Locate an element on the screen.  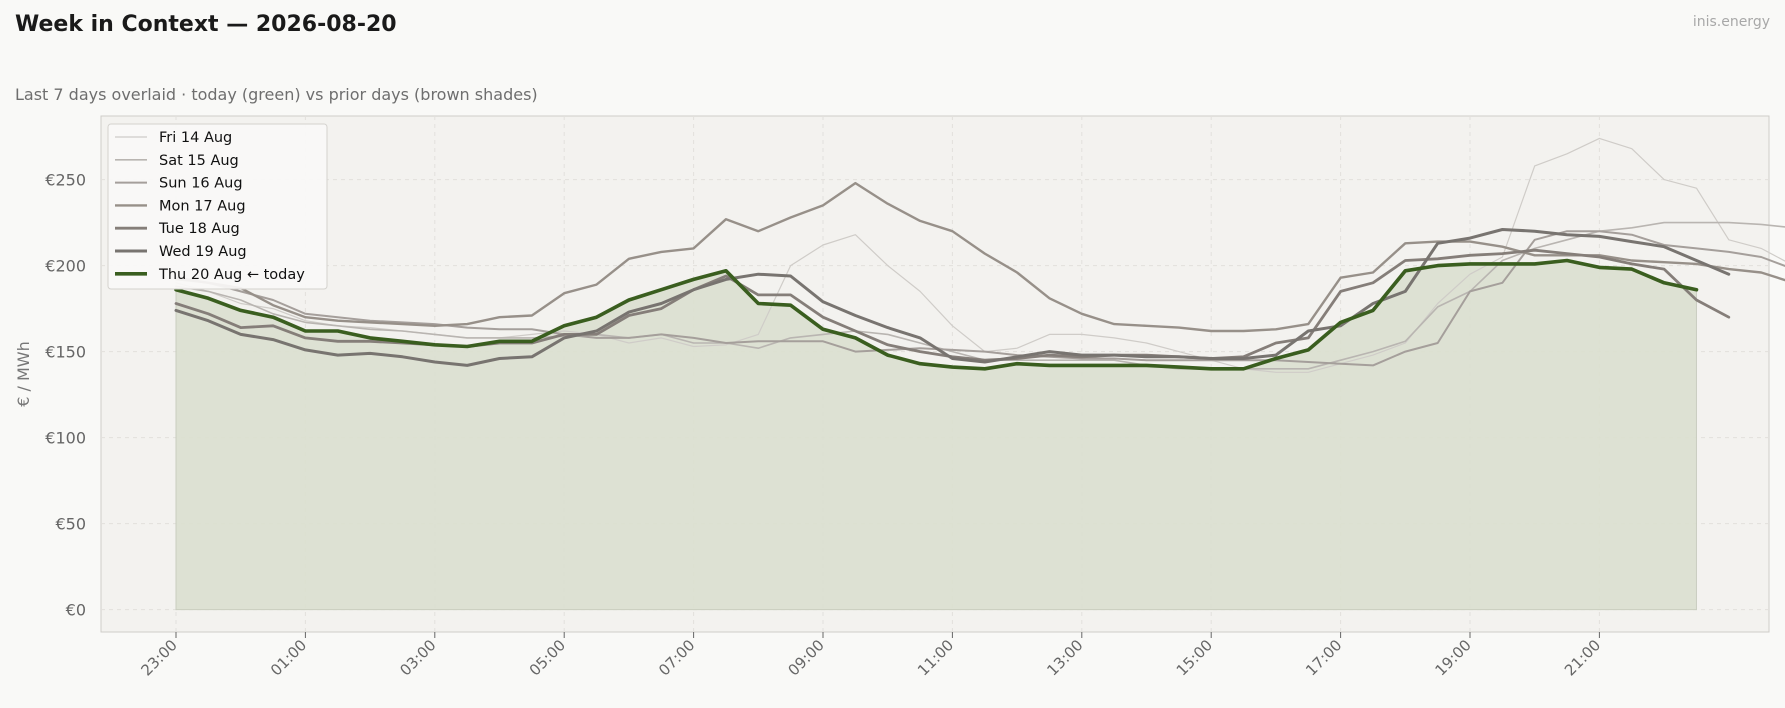
x-tick-label: 19:00 is located at coordinates (1453, 657).